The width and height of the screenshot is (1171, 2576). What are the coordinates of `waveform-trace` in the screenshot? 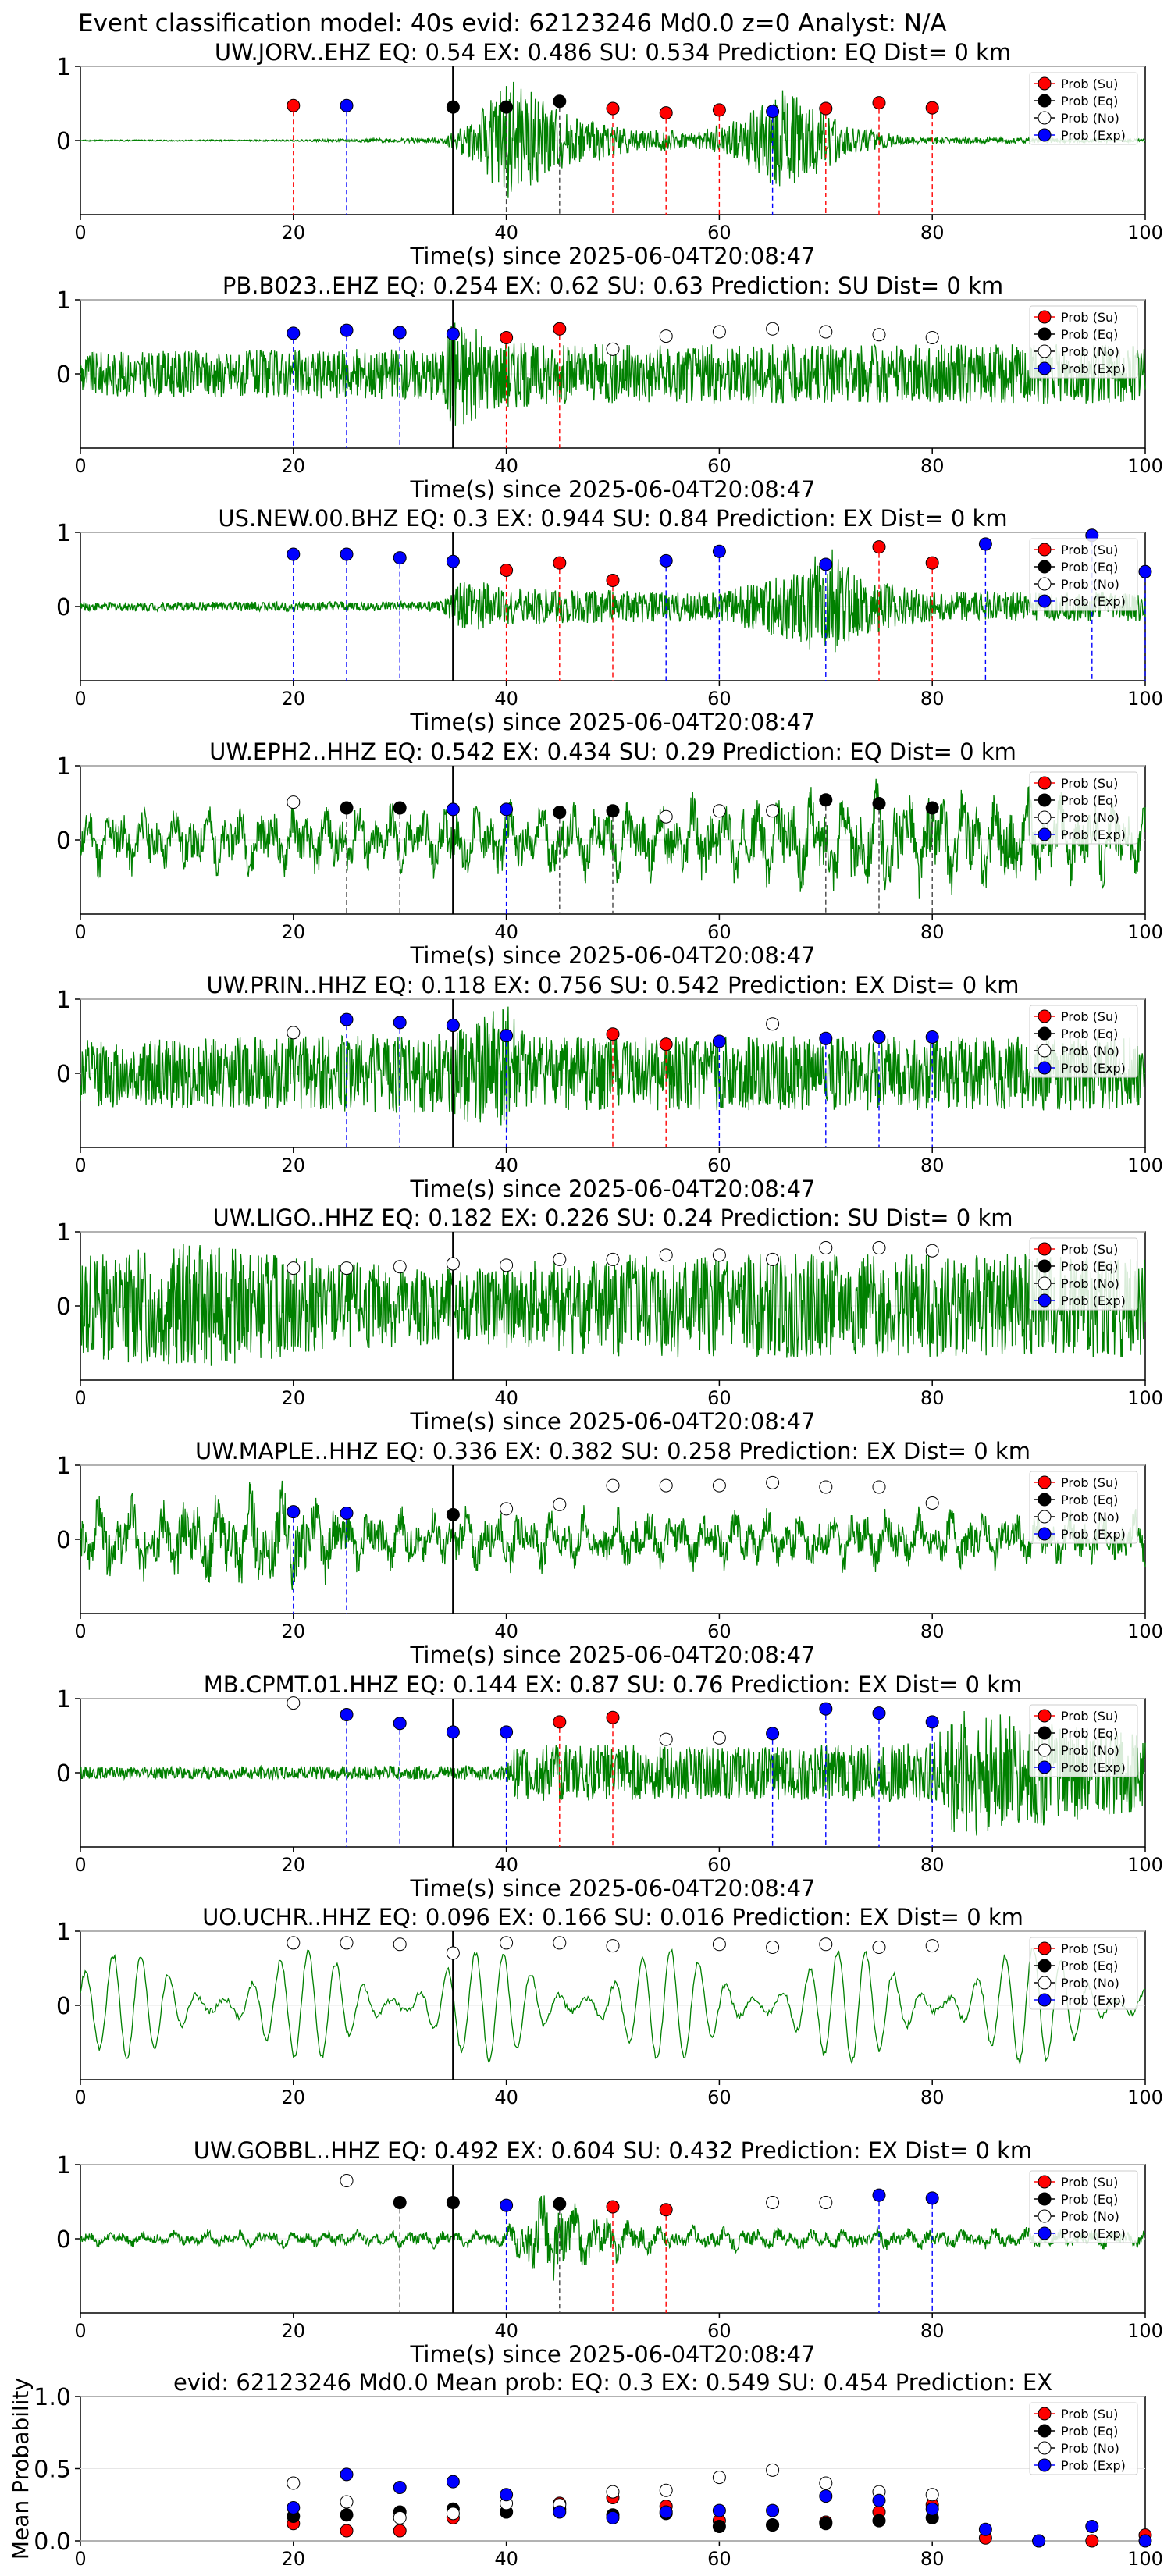 It's located at (613, 838).